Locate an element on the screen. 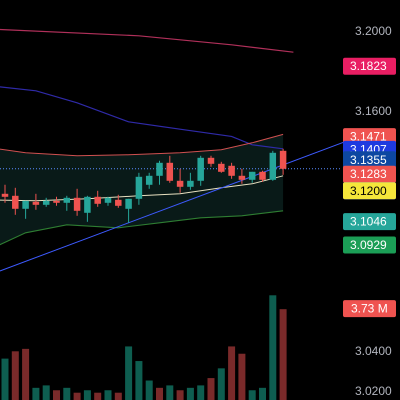  price-label-text: 3.1046 is located at coordinates (368, 222).